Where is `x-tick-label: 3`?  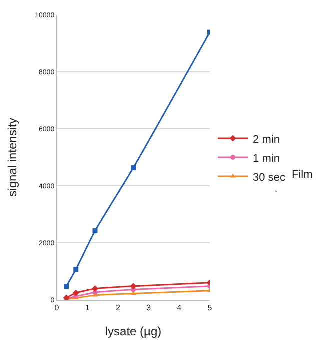 x-tick-label: 3 is located at coordinates (149, 308).